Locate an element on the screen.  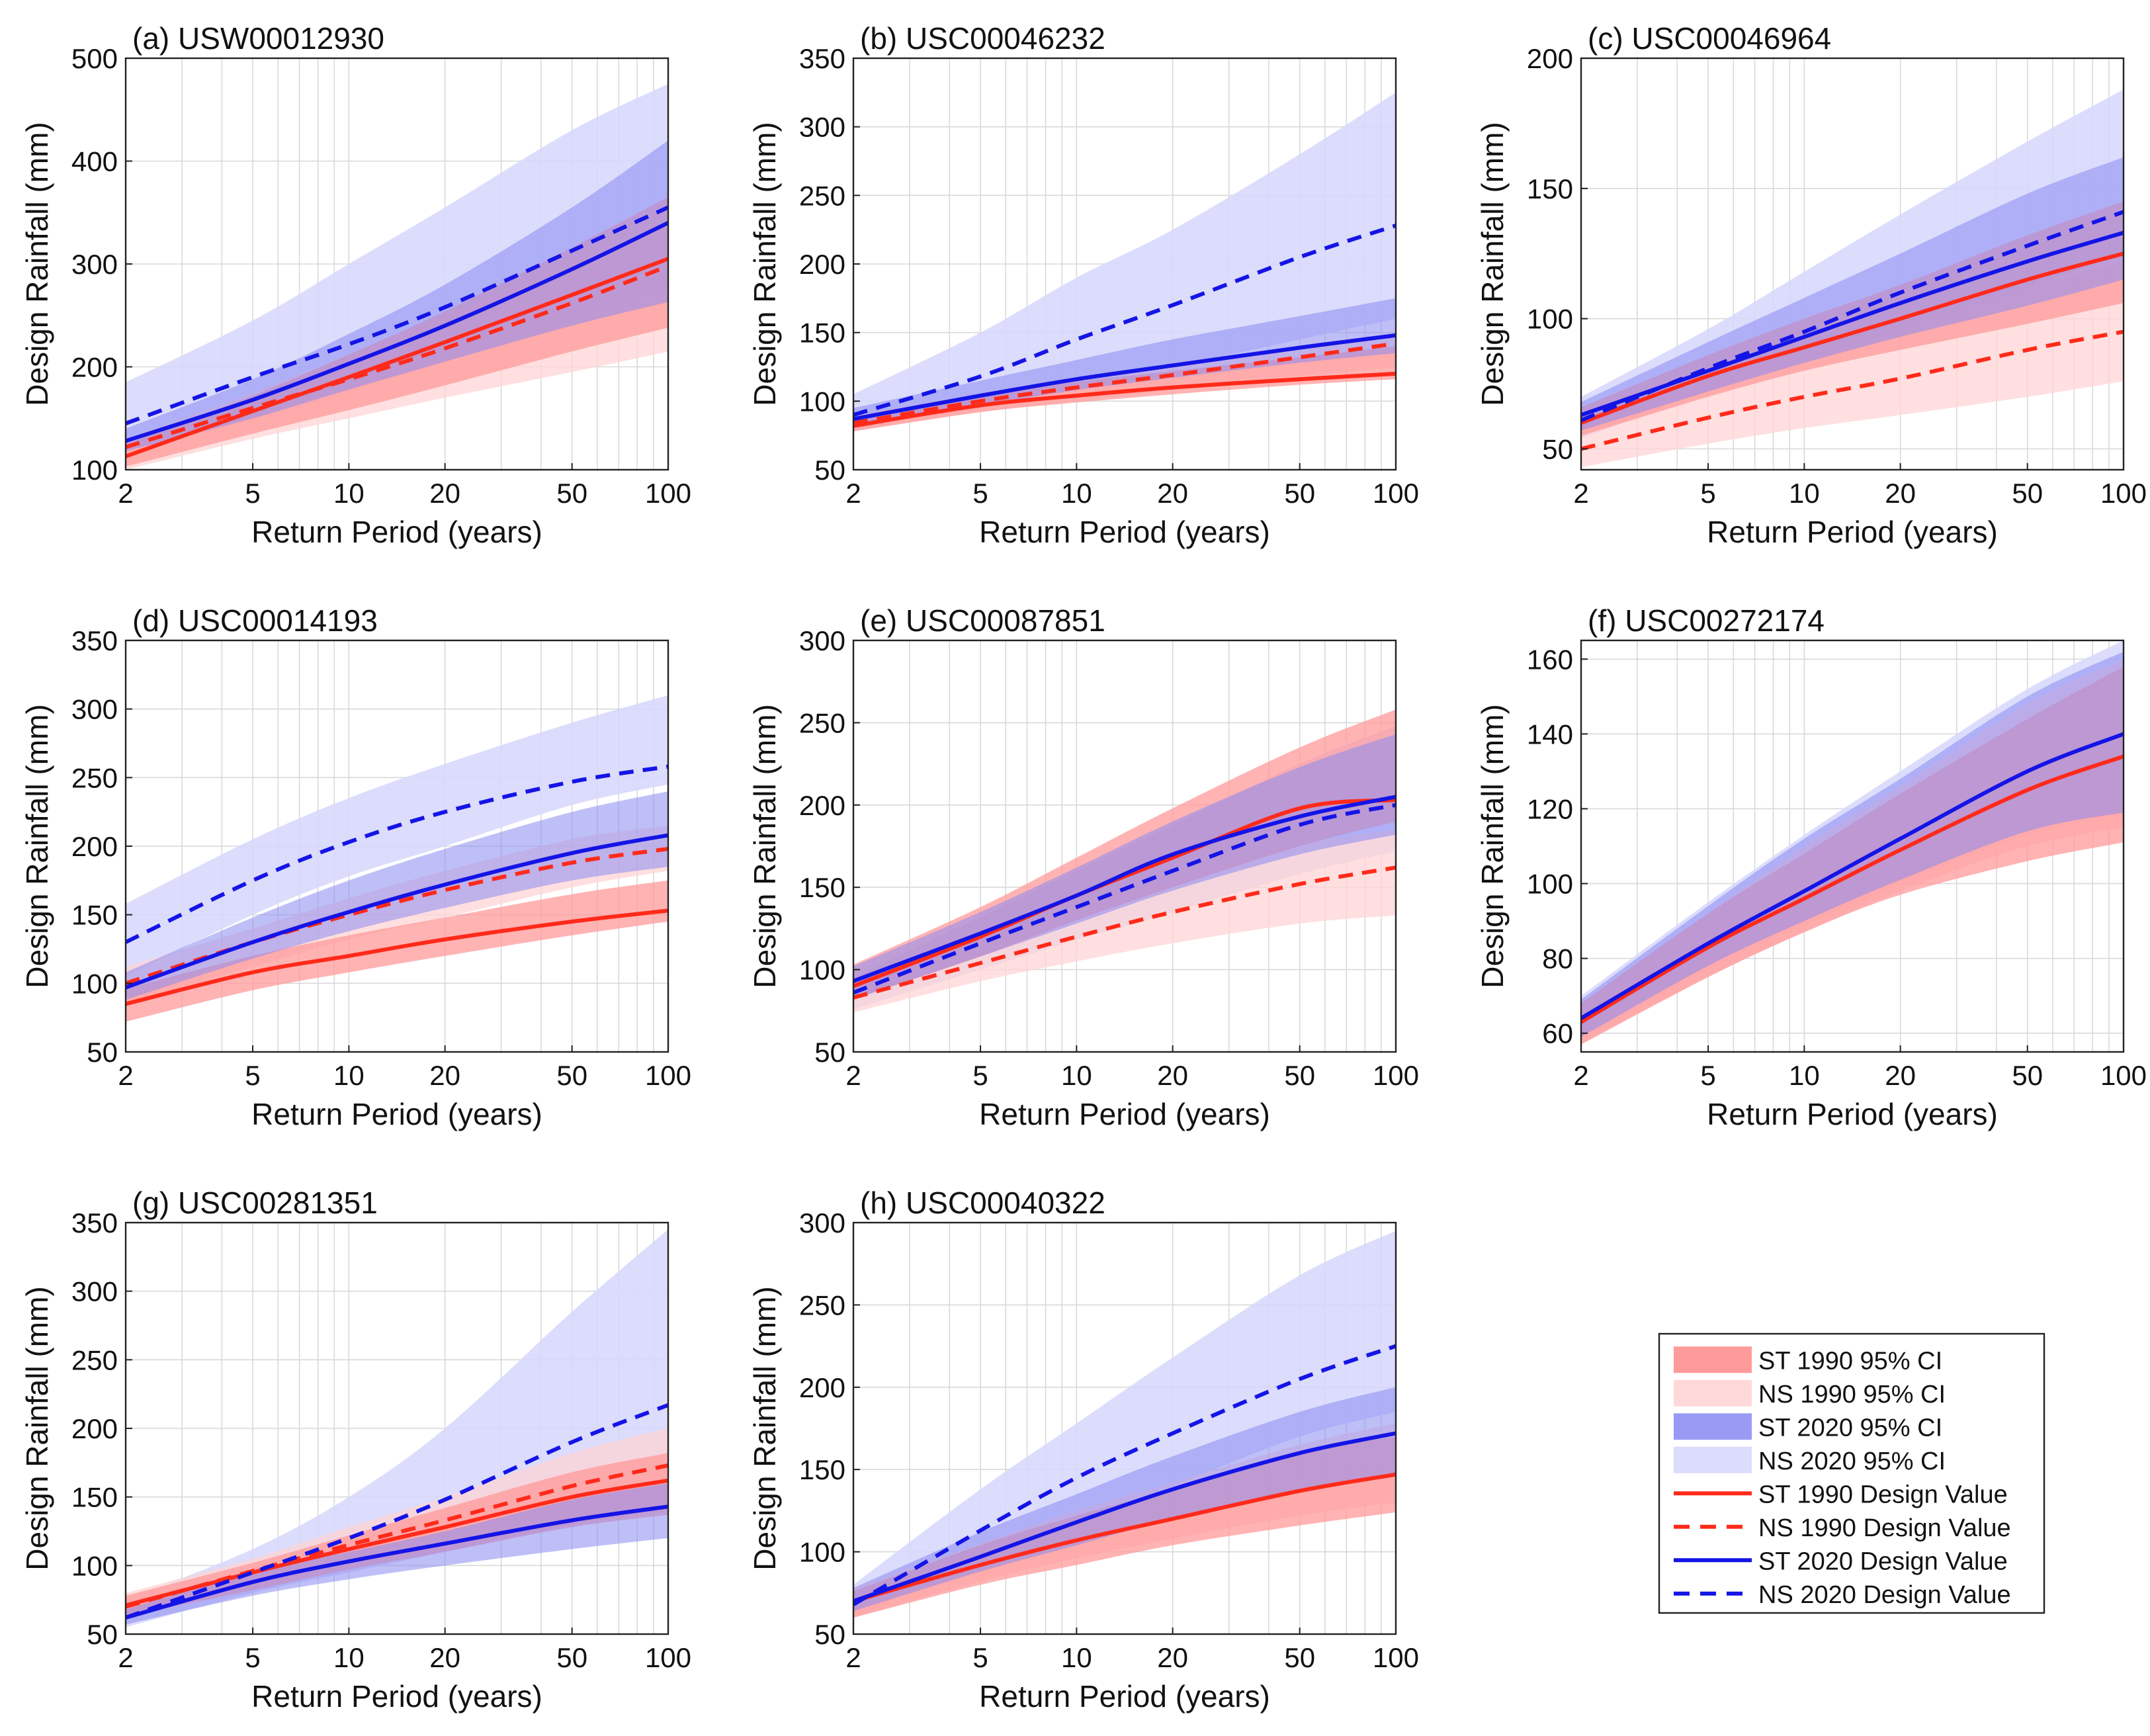
legend-item-st-1990-95-ci: ST 1990 95% CI is located at coordinates (1808, 1360).